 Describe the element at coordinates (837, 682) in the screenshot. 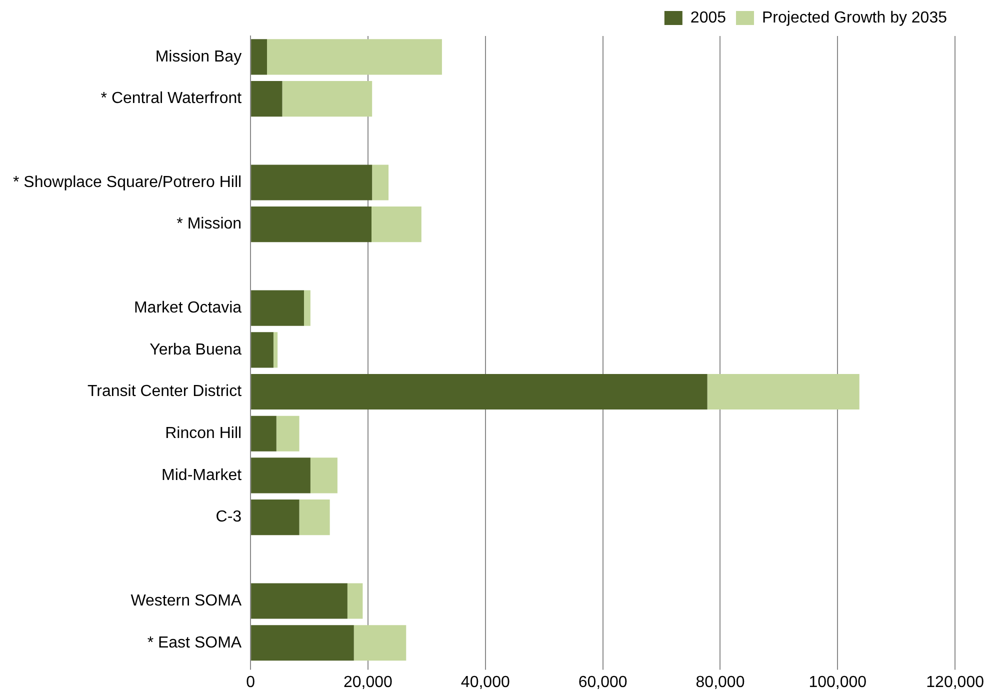

I see `x-tick-label: 100,000` at that location.